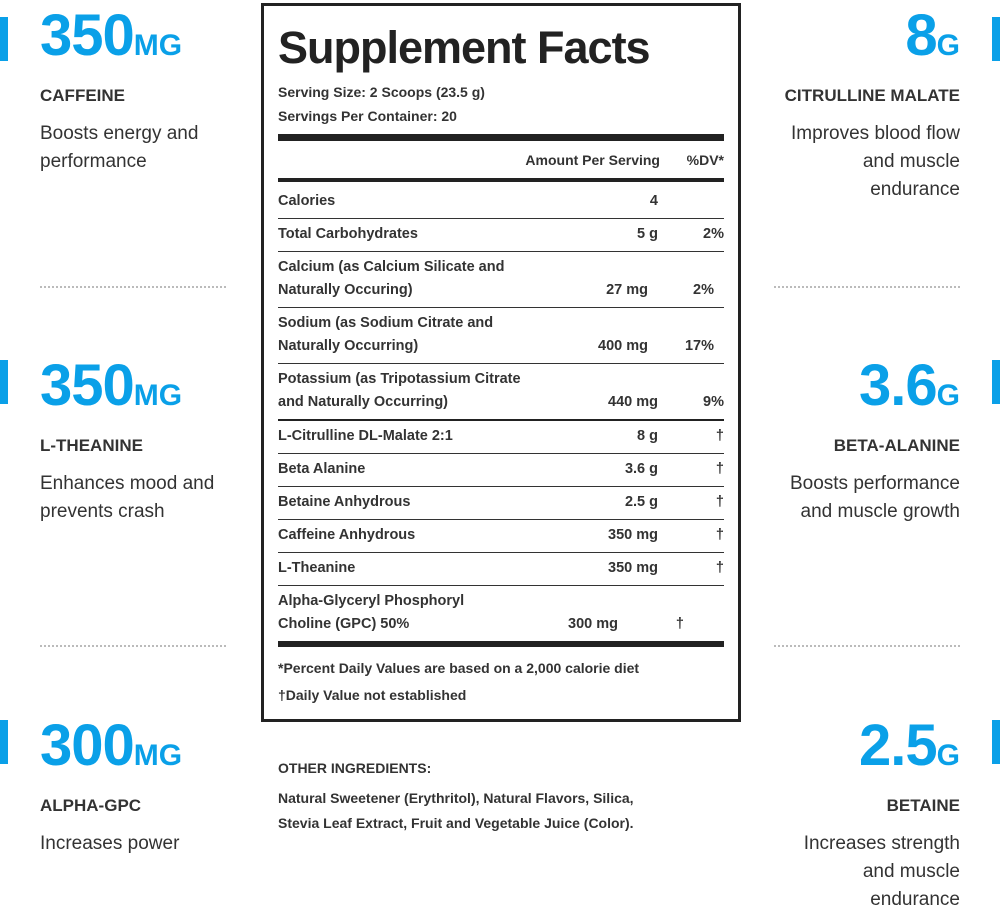  Describe the element at coordinates (627, 290) in the screenshot. I see `nutrient-amount: 27 mg` at that location.